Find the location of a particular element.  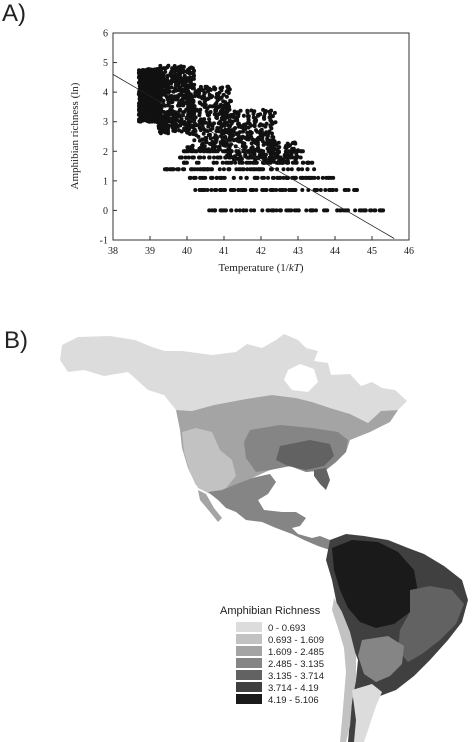

x-tick-label: 42 is located at coordinates (261, 251).